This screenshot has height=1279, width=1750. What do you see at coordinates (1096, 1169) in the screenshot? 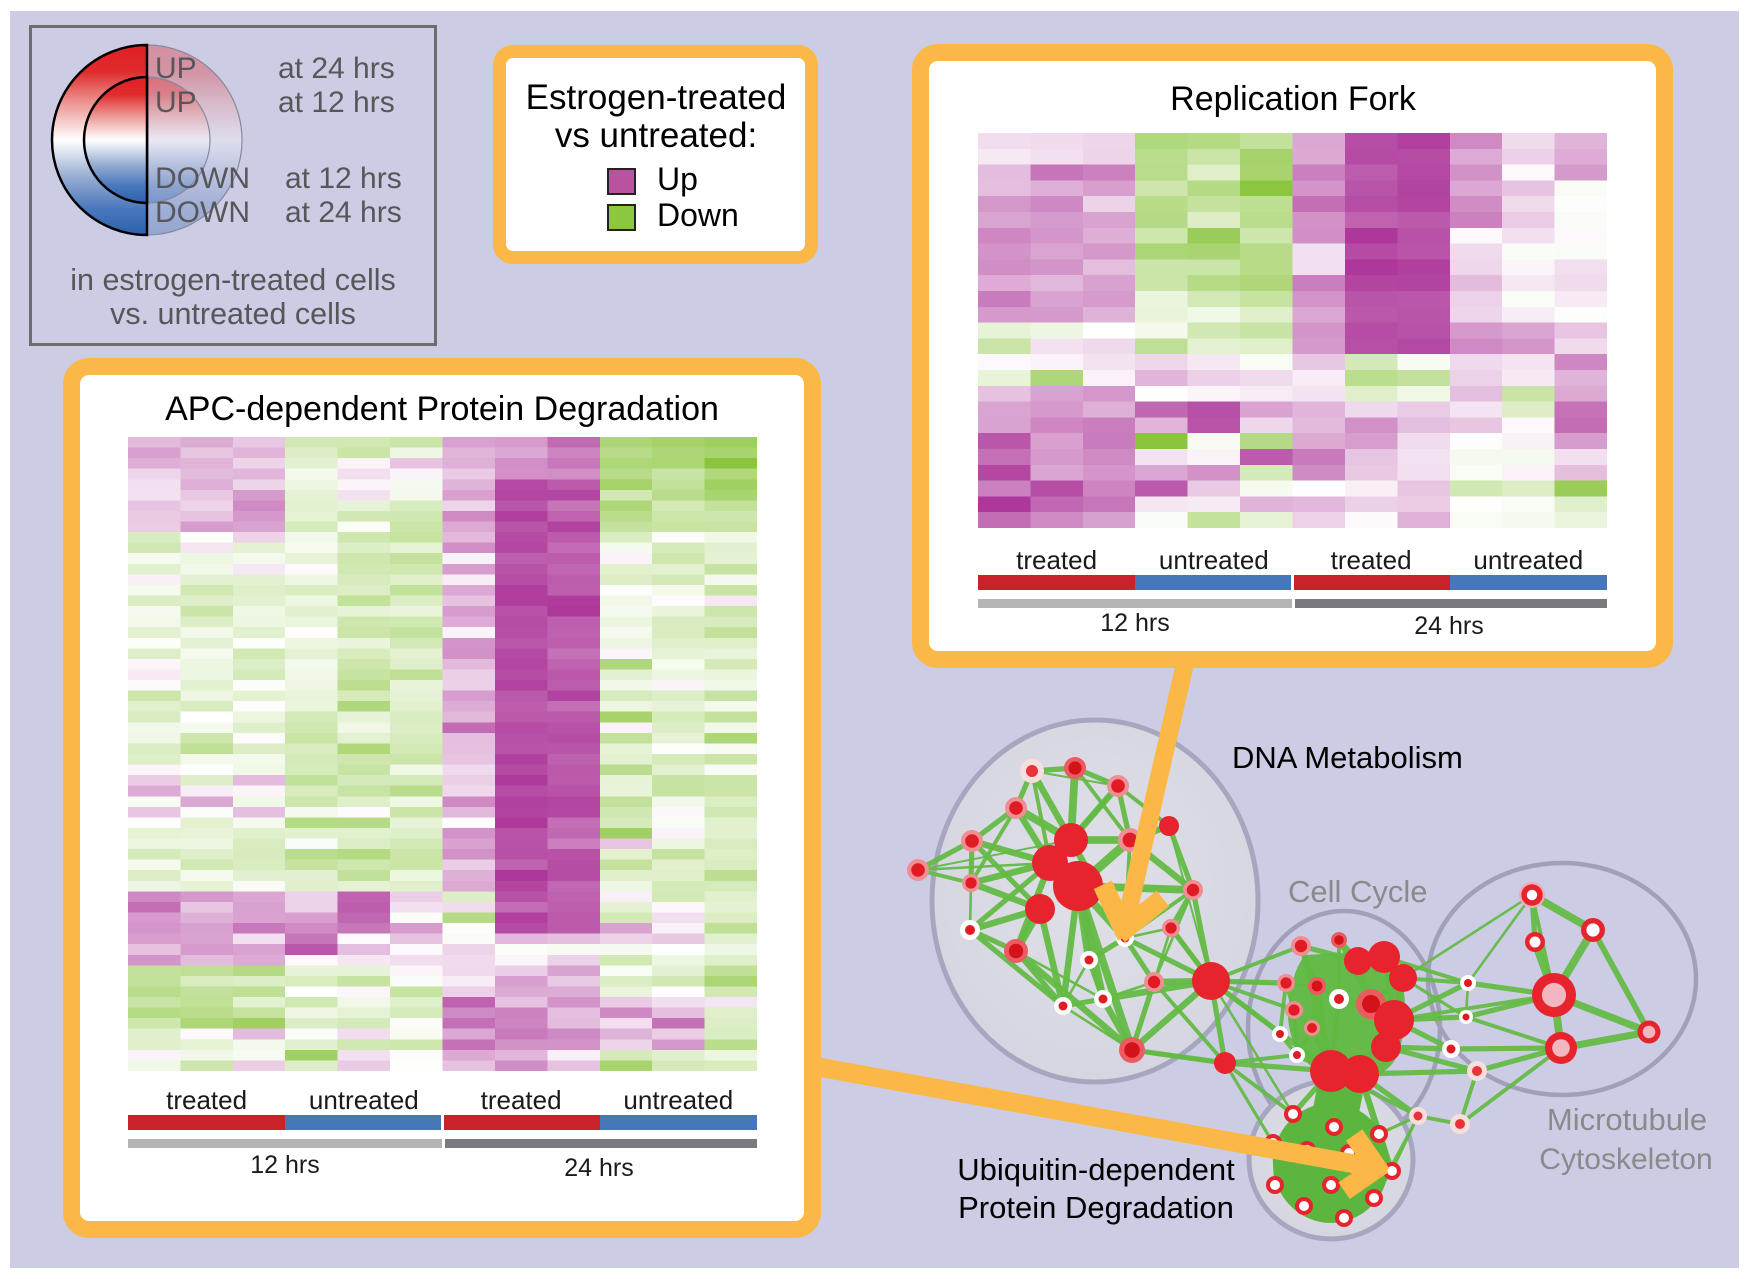
I see `svg-text: Ubiquitin-dependent` at bounding box center [1096, 1169].